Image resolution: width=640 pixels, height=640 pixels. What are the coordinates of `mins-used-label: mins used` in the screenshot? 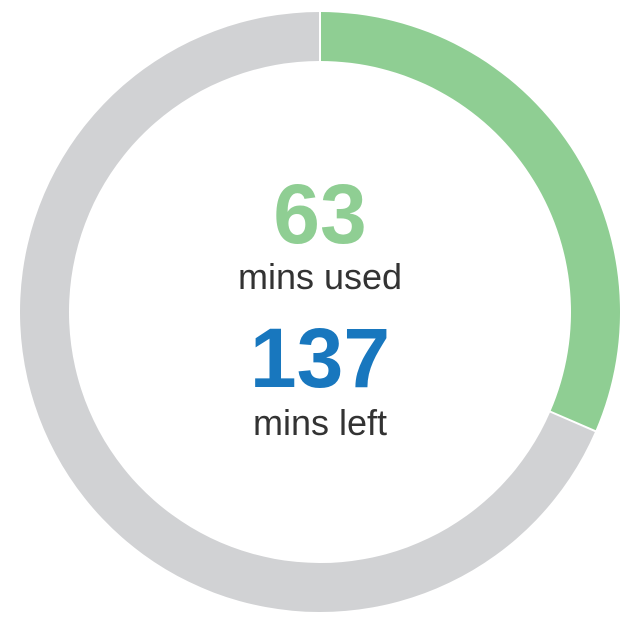 It's located at (320, 276).